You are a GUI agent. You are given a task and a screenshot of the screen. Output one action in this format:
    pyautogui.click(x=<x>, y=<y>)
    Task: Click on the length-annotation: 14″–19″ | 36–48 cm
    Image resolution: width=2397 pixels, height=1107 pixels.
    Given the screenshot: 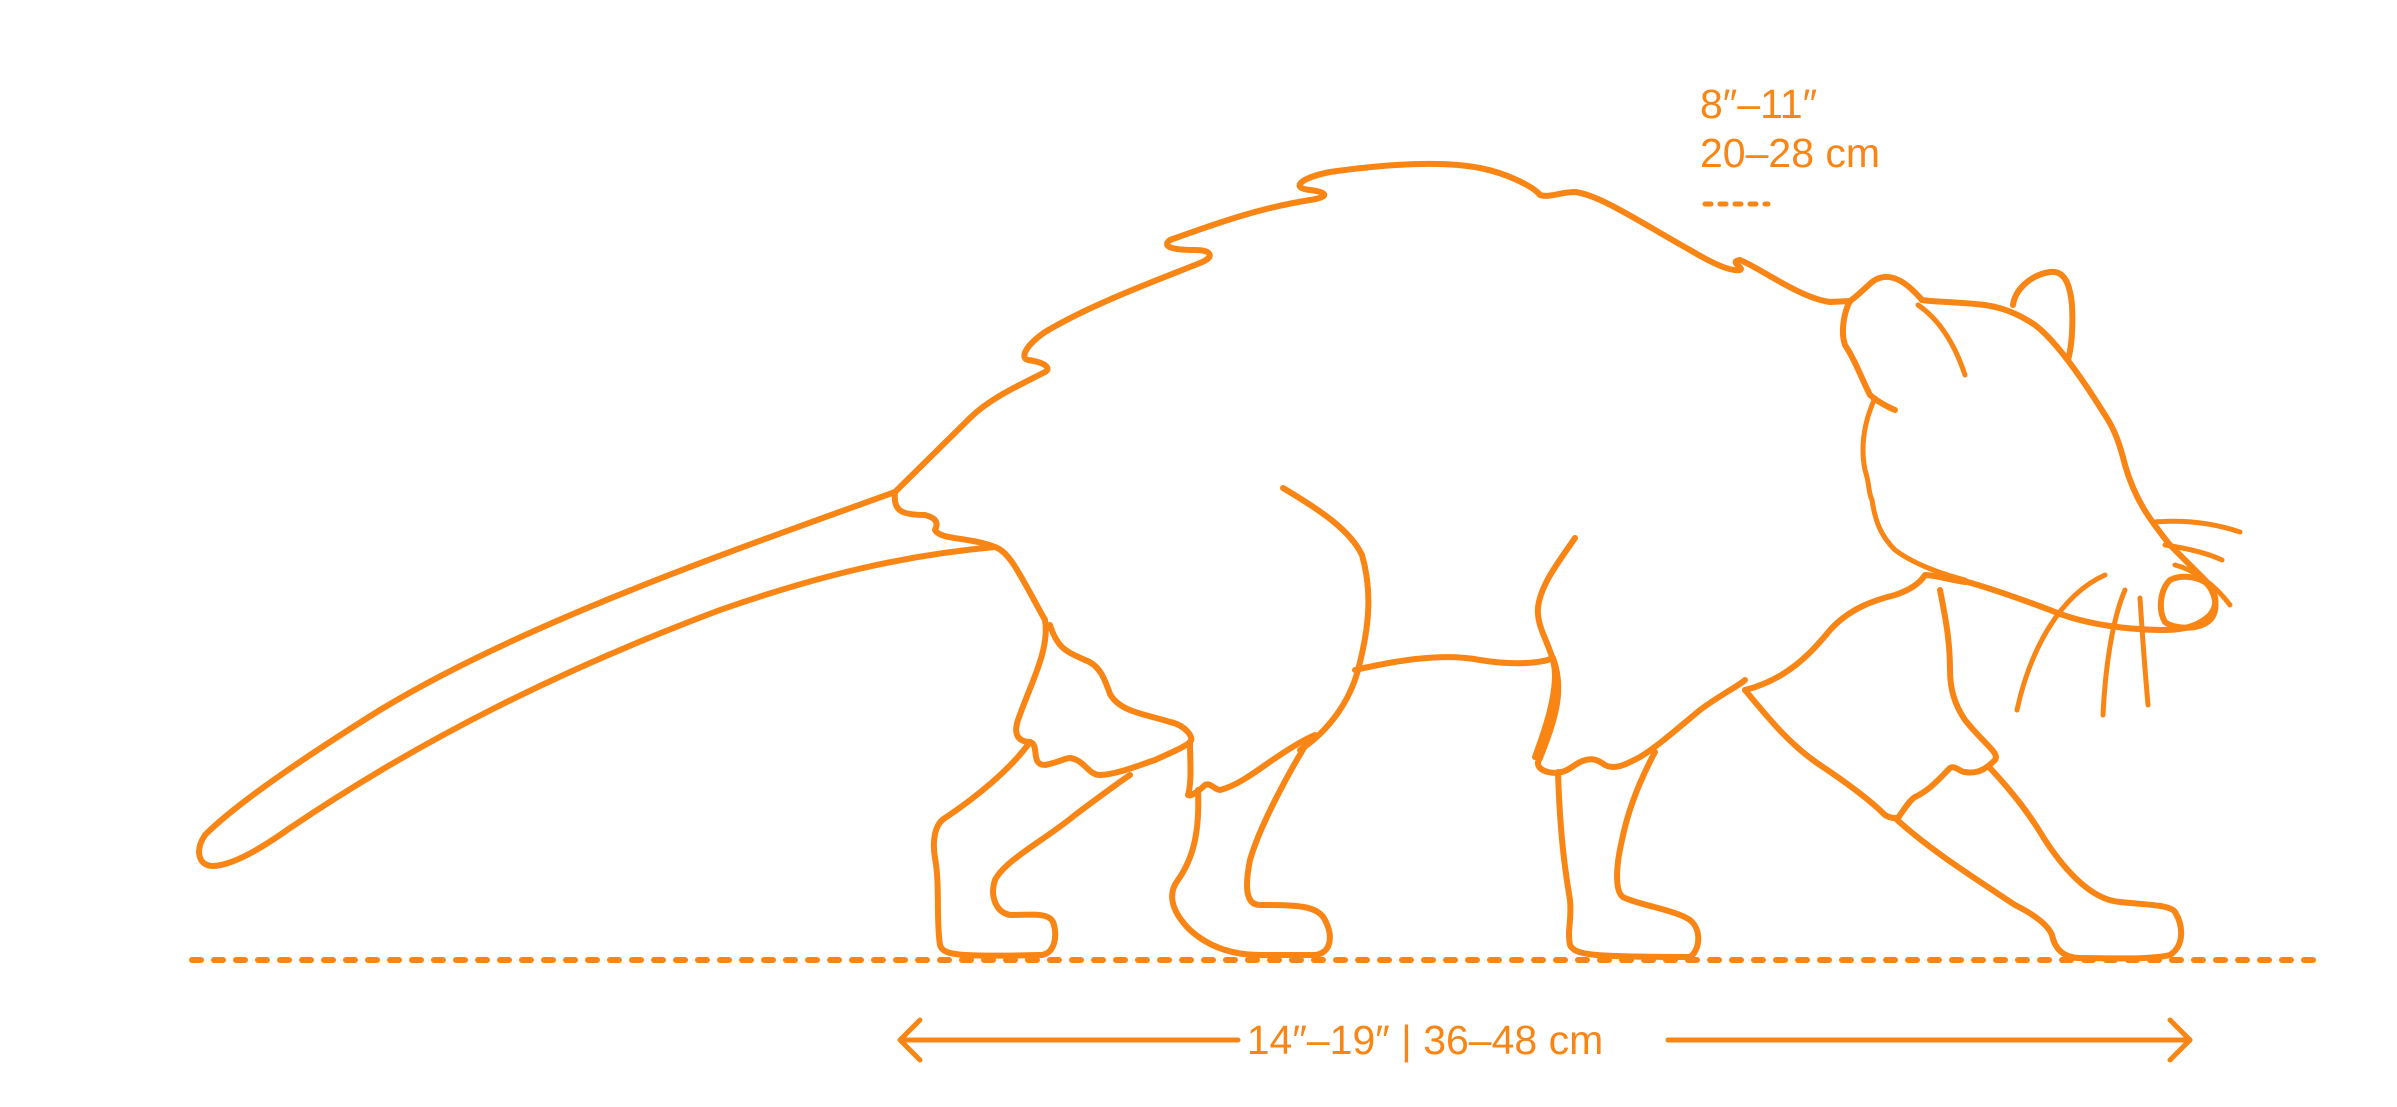 What is the action you would take?
    pyautogui.click(x=1545, y=1040)
    